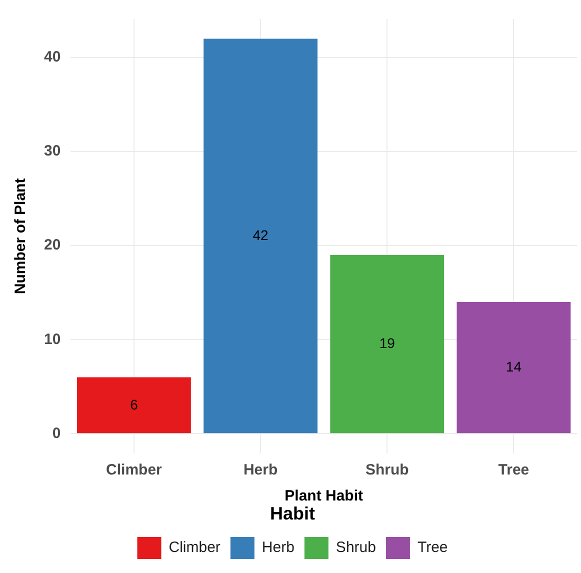  What do you see at coordinates (52, 151) in the screenshot?
I see `y-tick-label: 30` at bounding box center [52, 151].